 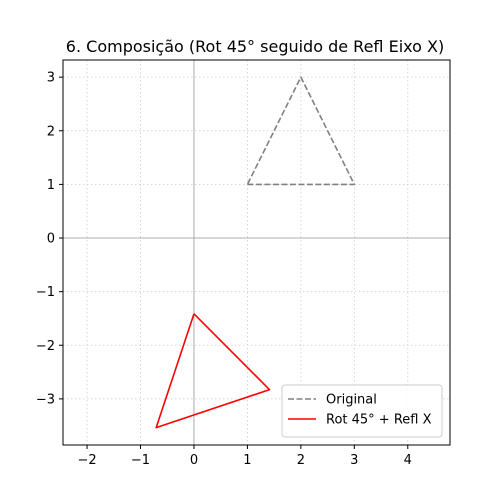 What do you see at coordinates (354, 460) in the screenshot?
I see `x-tick-label: 3` at bounding box center [354, 460].